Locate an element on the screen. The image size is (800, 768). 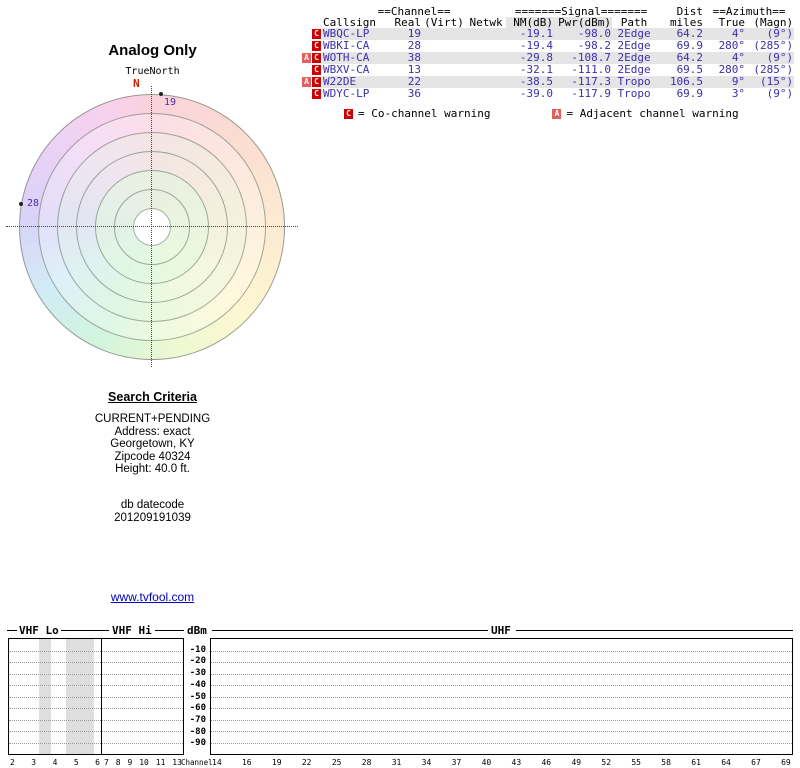
miles-header: miles is located at coordinates (686, 22).